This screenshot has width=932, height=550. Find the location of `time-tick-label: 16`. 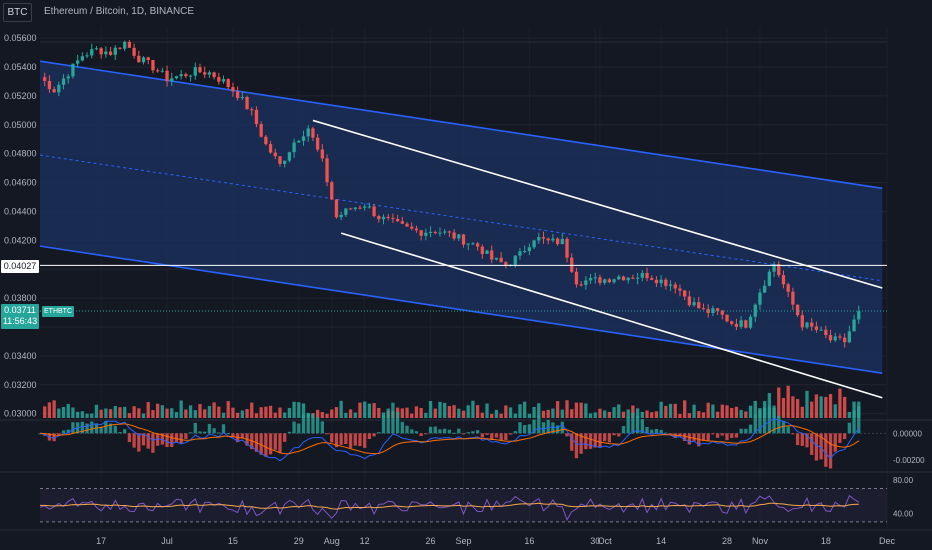

time-tick-label: 16 is located at coordinates (529, 541).